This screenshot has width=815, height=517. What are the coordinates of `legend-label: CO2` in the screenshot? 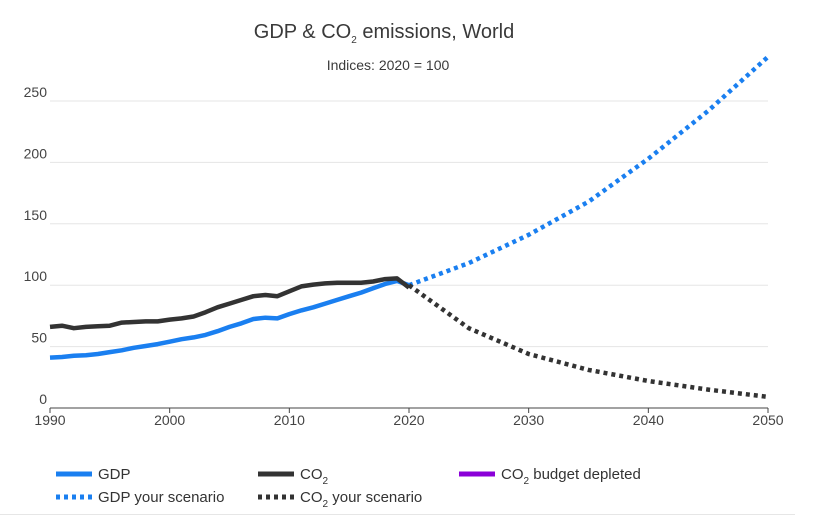 It's located at (314, 476).